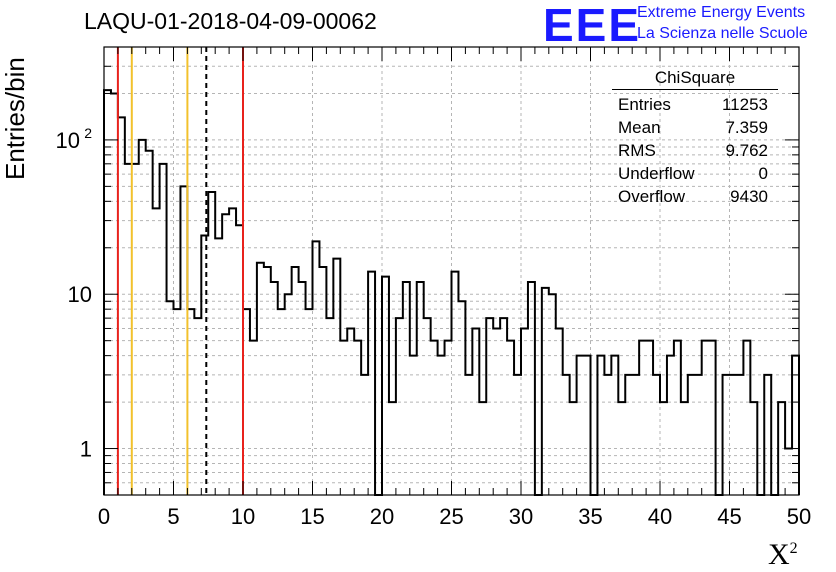  Describe the element at coordinates (173, 516) in the screenshot. I see `x-tick-label: 5` at that location.